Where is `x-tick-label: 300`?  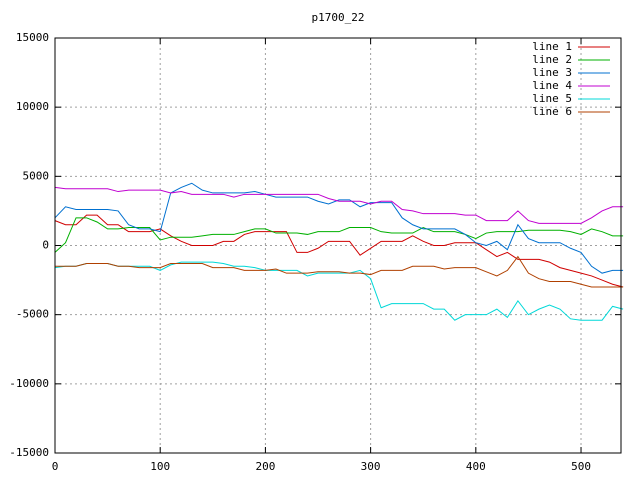 x-tick-label: 300 is located at coordinates (371, 466).